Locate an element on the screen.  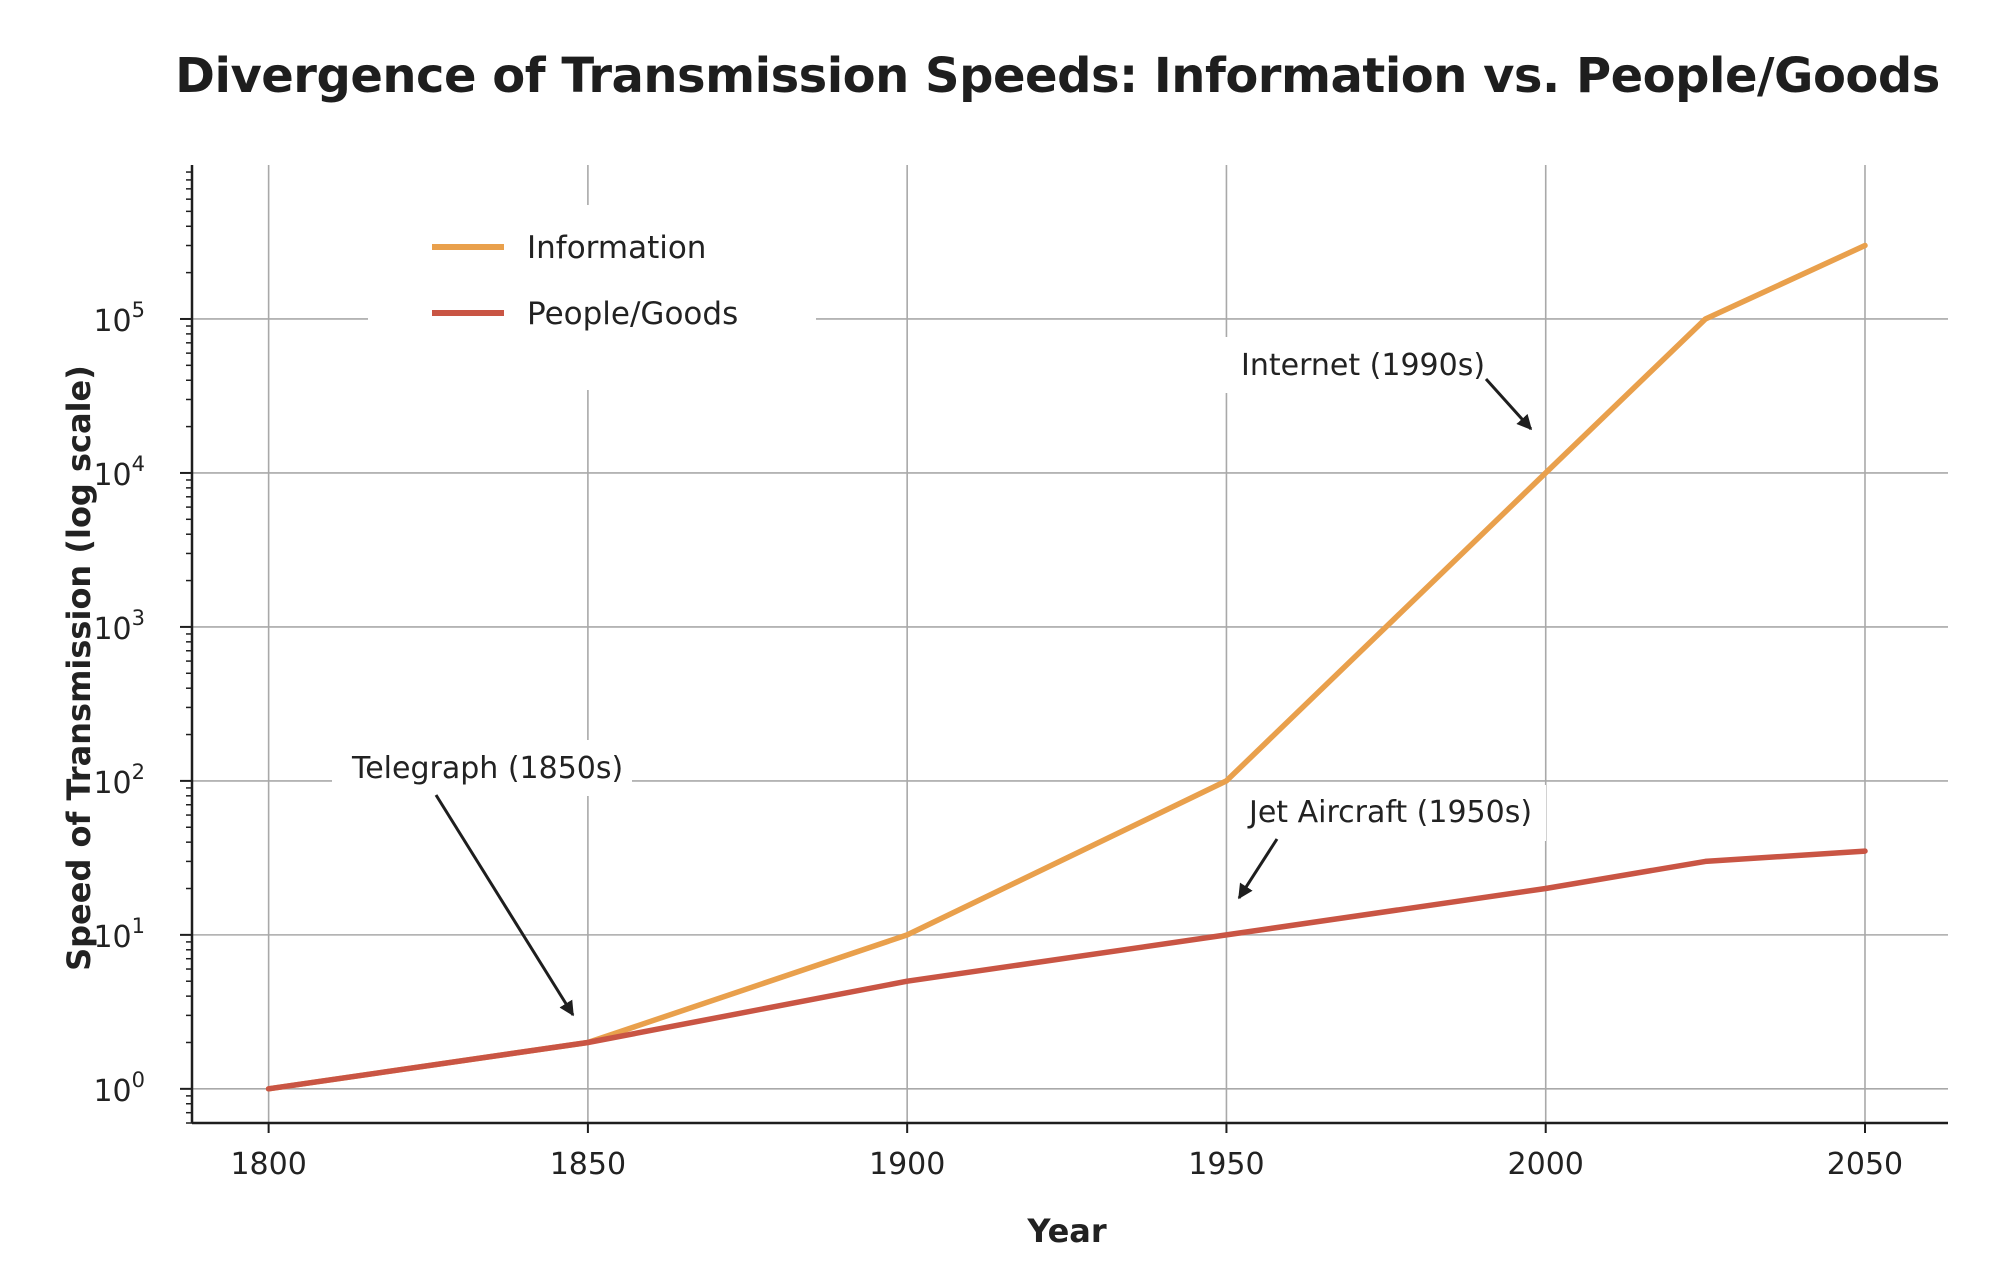
x-tick-label: 1950 is located at coordinates (1226, 1164).